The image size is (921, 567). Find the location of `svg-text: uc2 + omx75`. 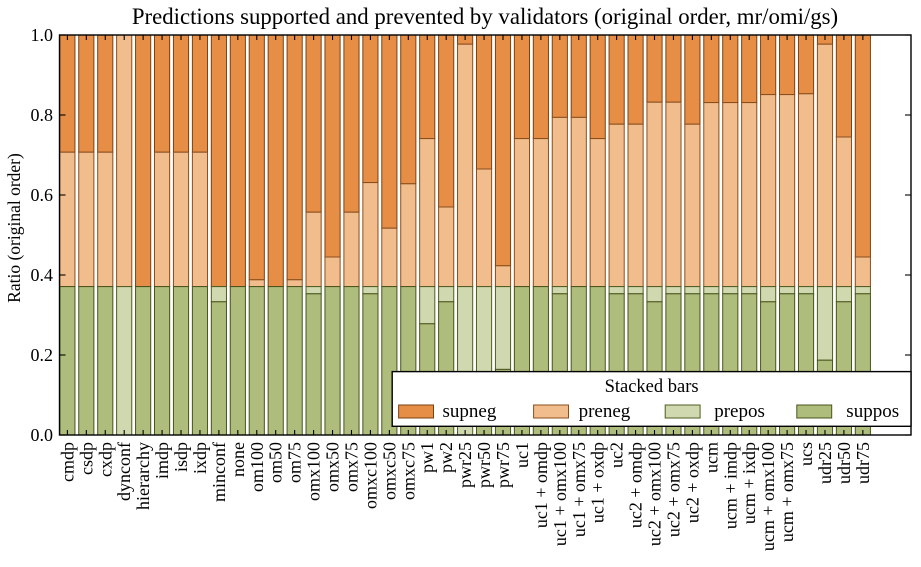

svg-text: uc2 + omx75 is located at coordinates (673, 489).